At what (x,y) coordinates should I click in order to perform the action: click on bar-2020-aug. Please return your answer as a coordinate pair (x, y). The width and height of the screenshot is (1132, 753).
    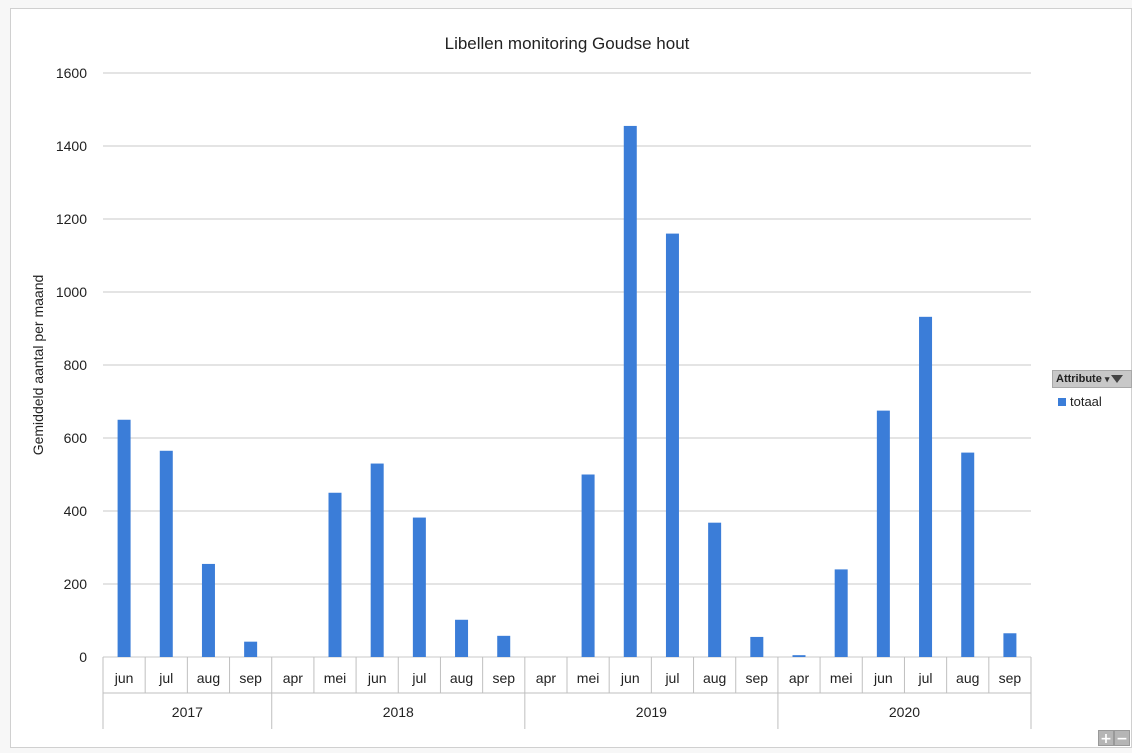
    Looking at the image, I should click on (968, 554).